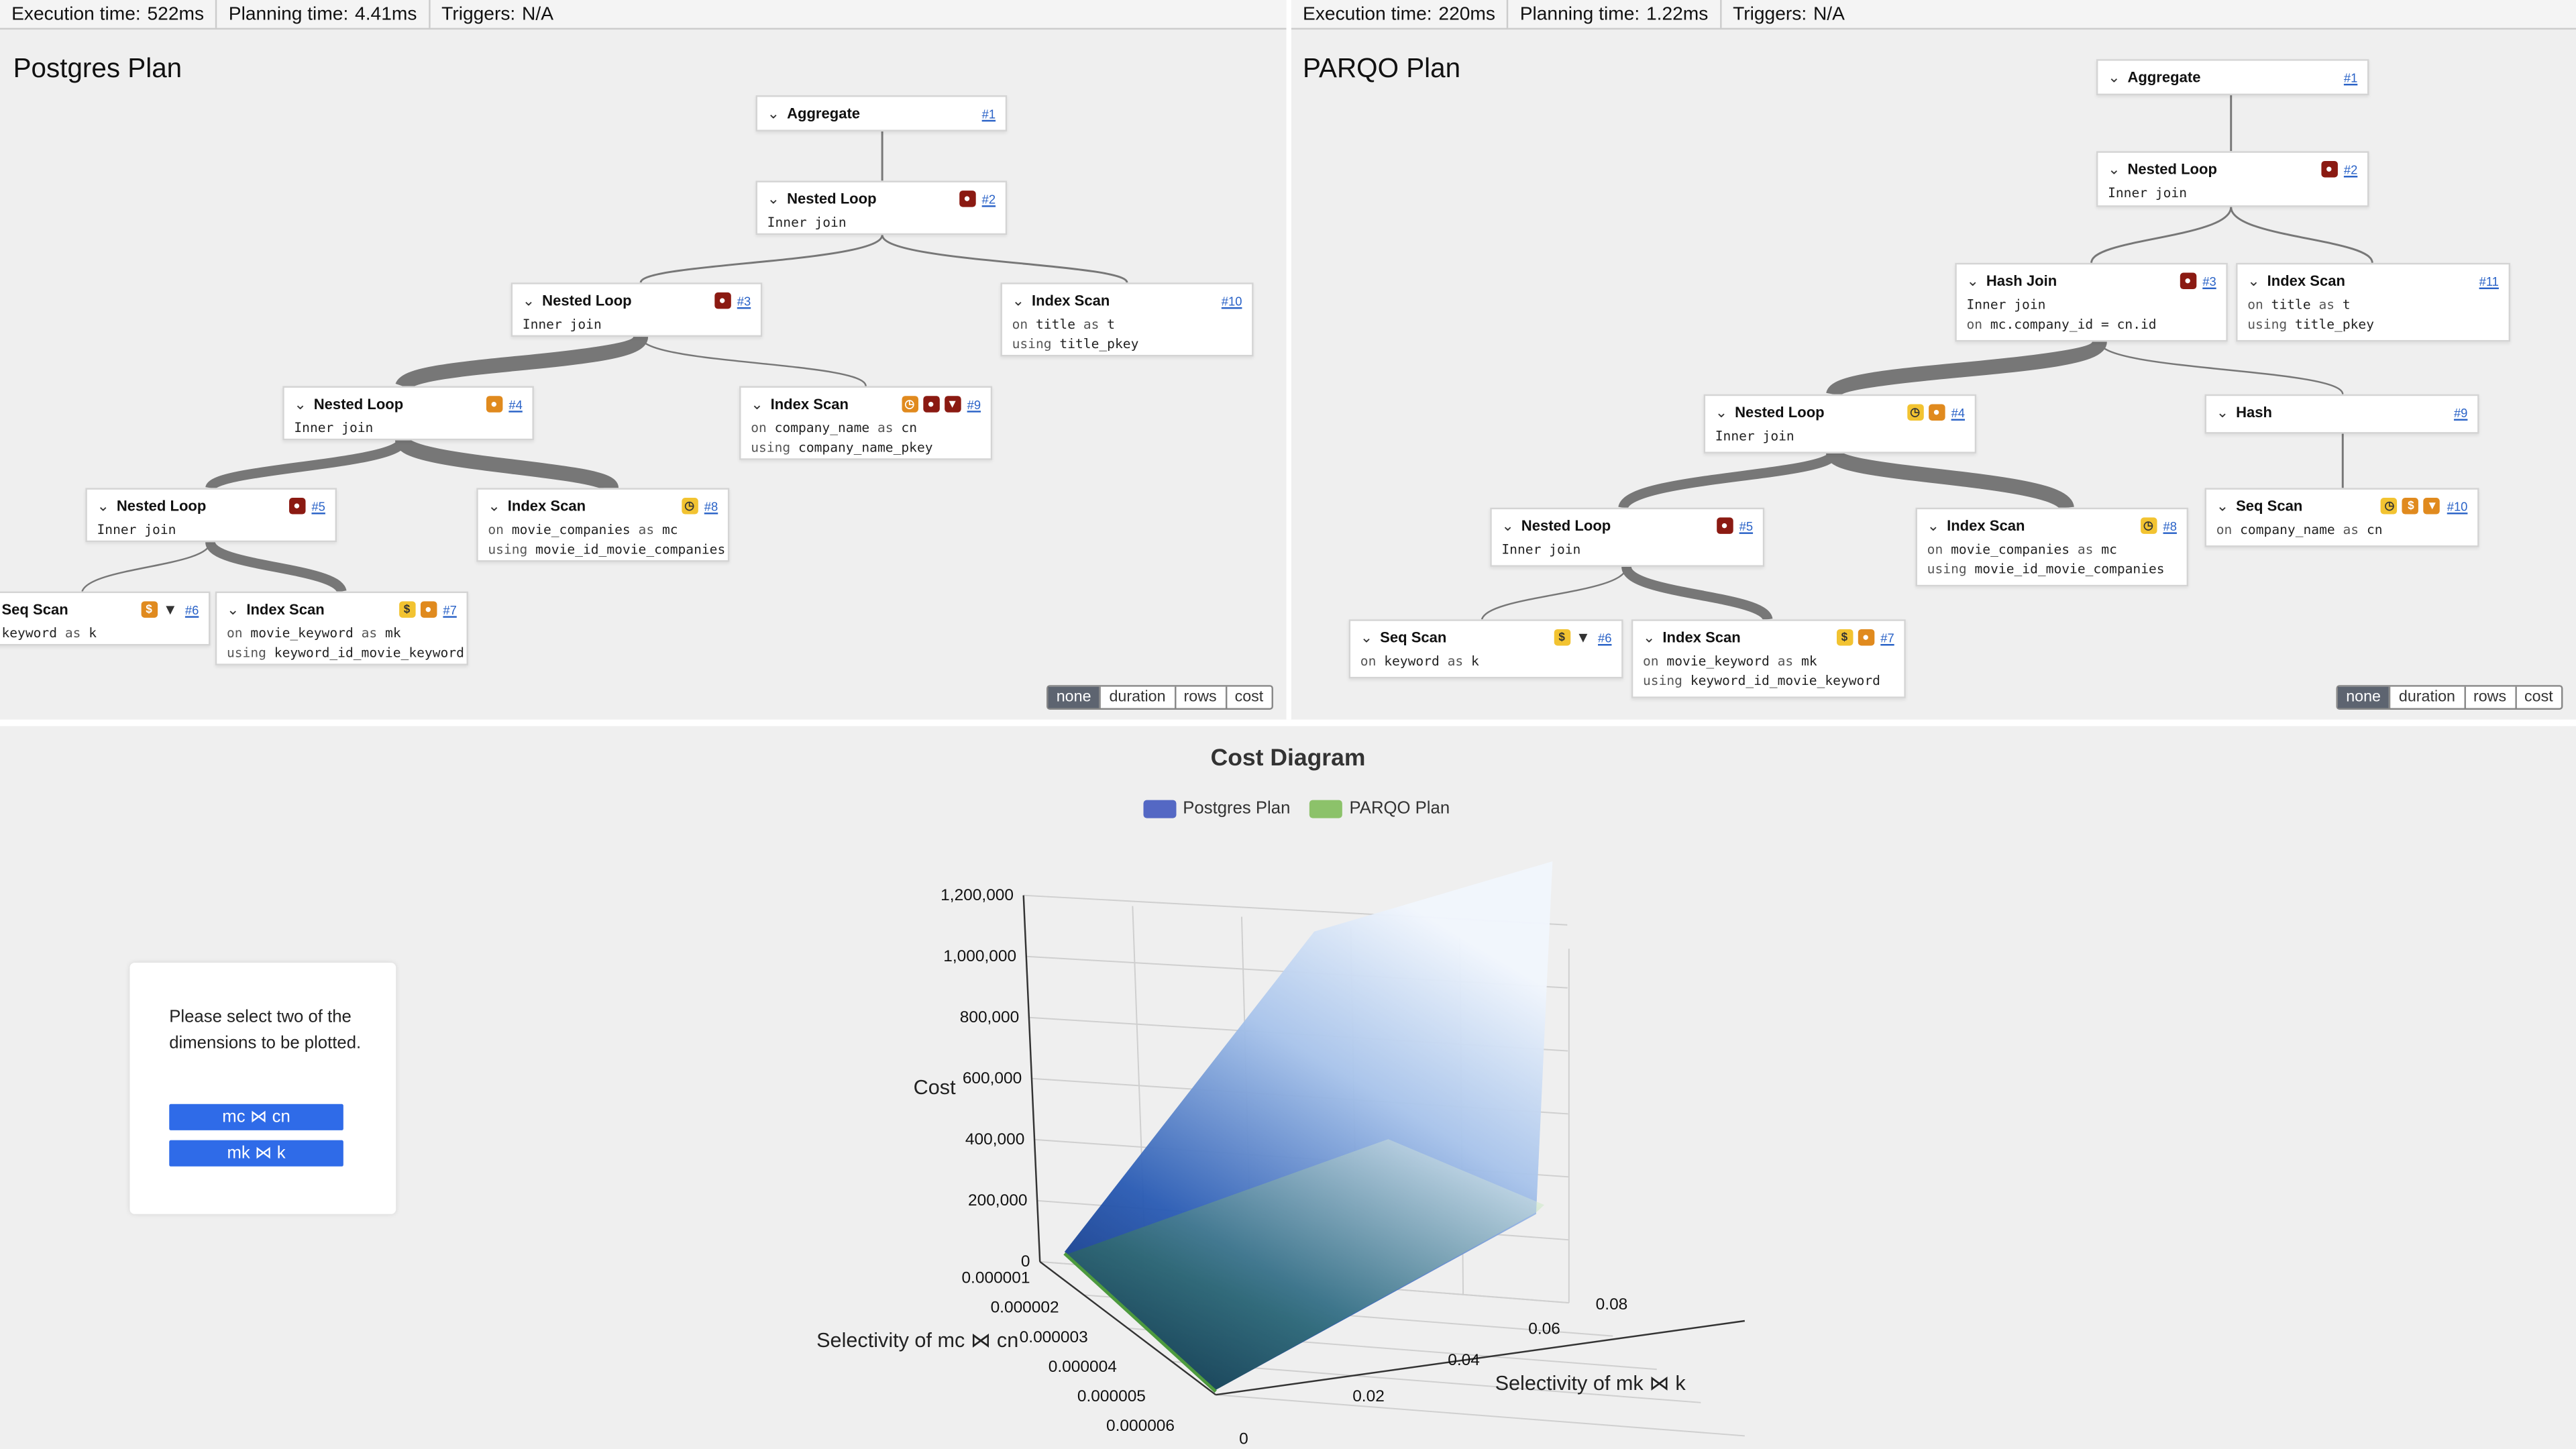  Describe the element at coordinates (1243, 1439) in the screenshot. I see `y-tick-label: 0` at that location.